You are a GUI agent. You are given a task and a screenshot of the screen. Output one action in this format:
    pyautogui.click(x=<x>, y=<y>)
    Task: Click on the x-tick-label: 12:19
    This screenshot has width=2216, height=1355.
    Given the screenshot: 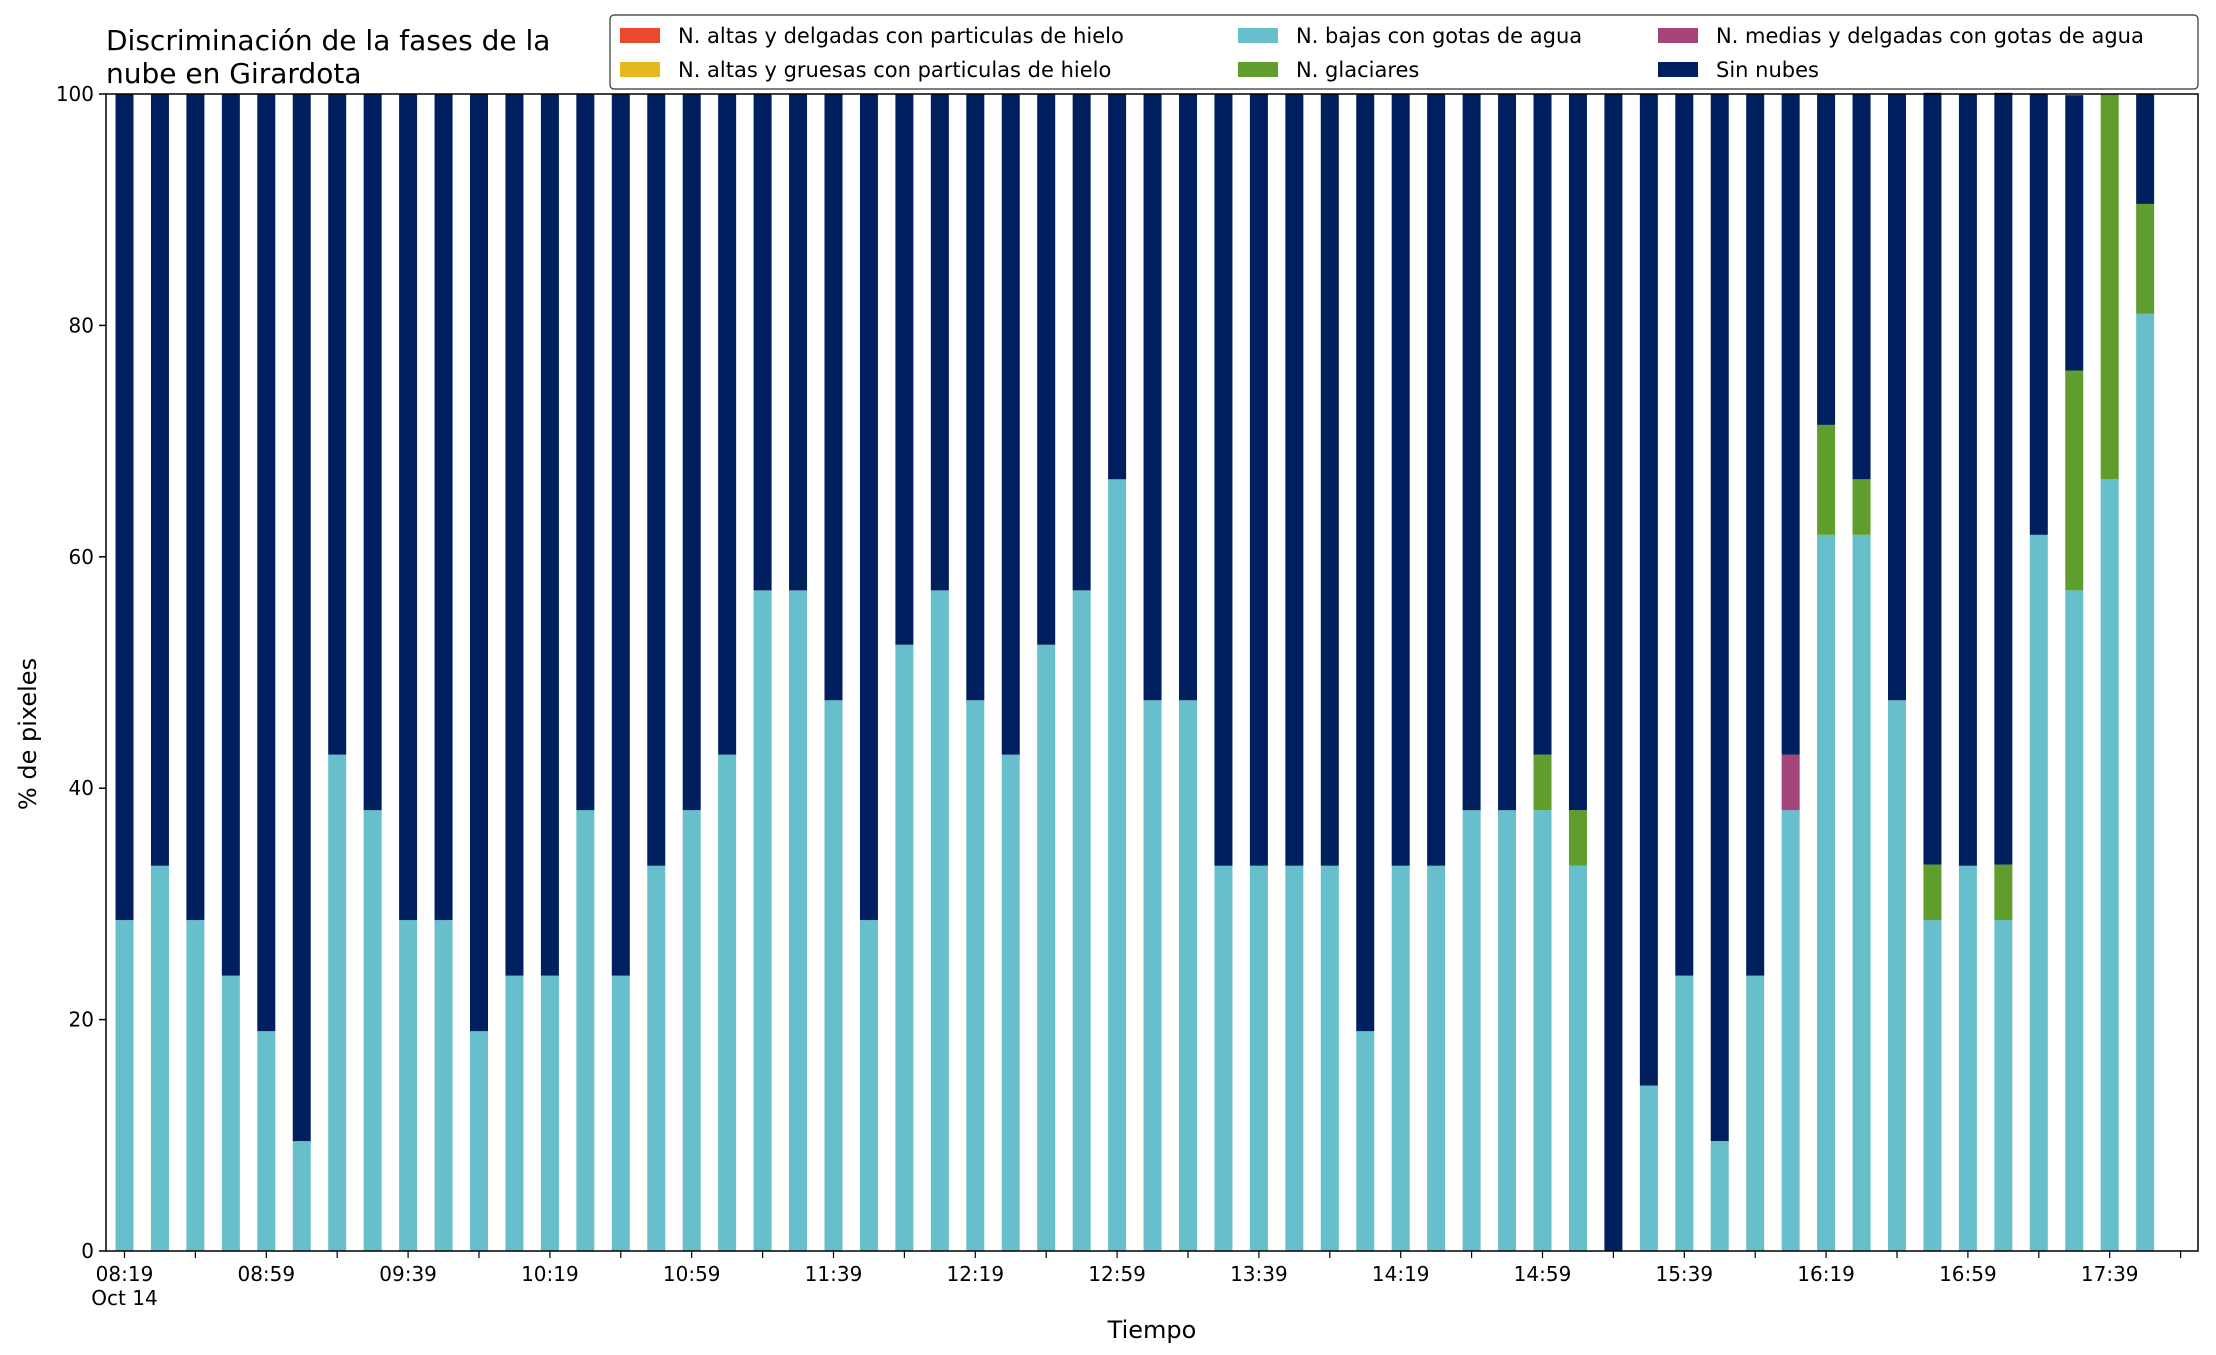 What is the action you would take?
    pyautogui.click(x=975, y=1274)
    